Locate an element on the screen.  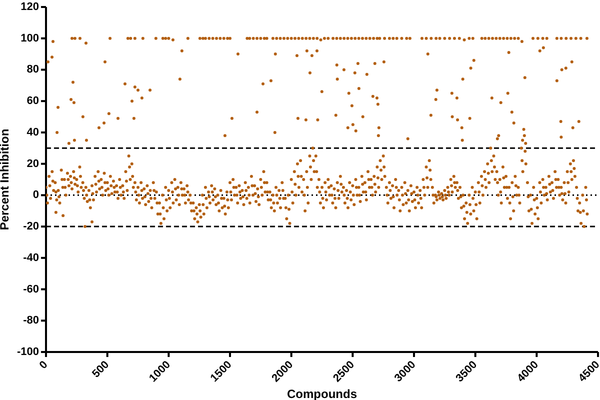
y-tick-label: 0 is located at coordinates (35, 195).